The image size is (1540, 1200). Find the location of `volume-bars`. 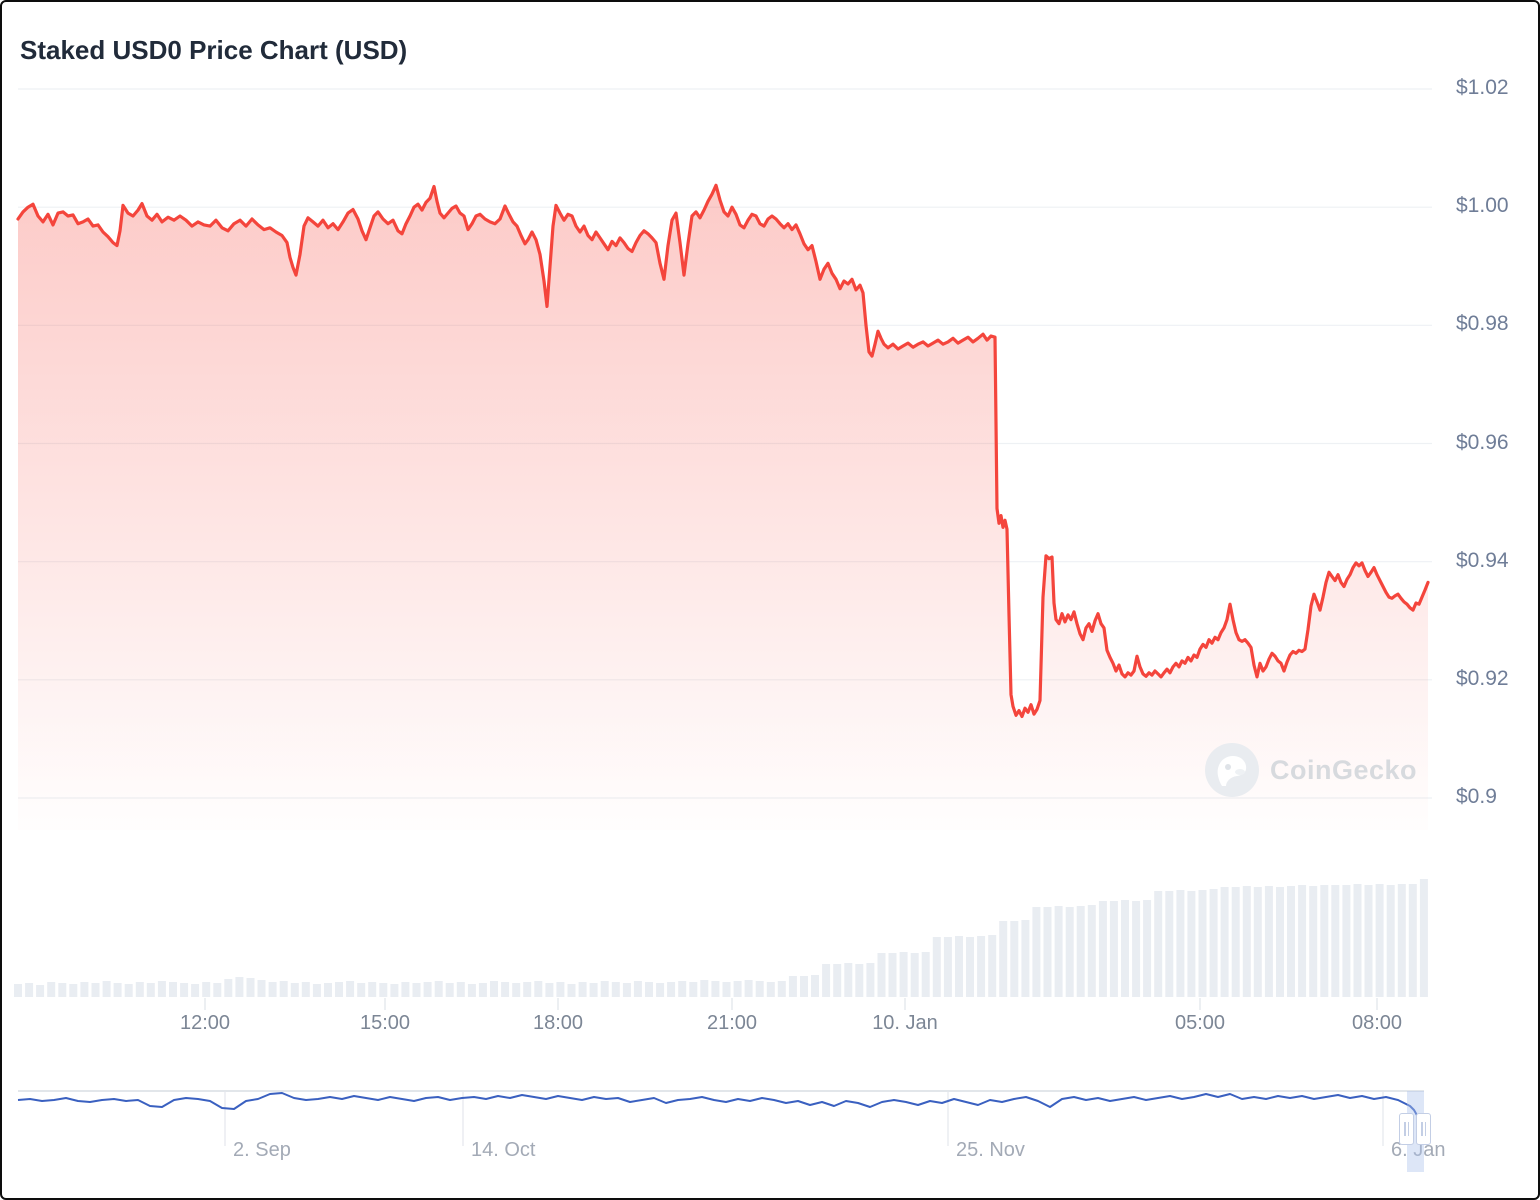

volume-bars is located at coordinates (721, 938).